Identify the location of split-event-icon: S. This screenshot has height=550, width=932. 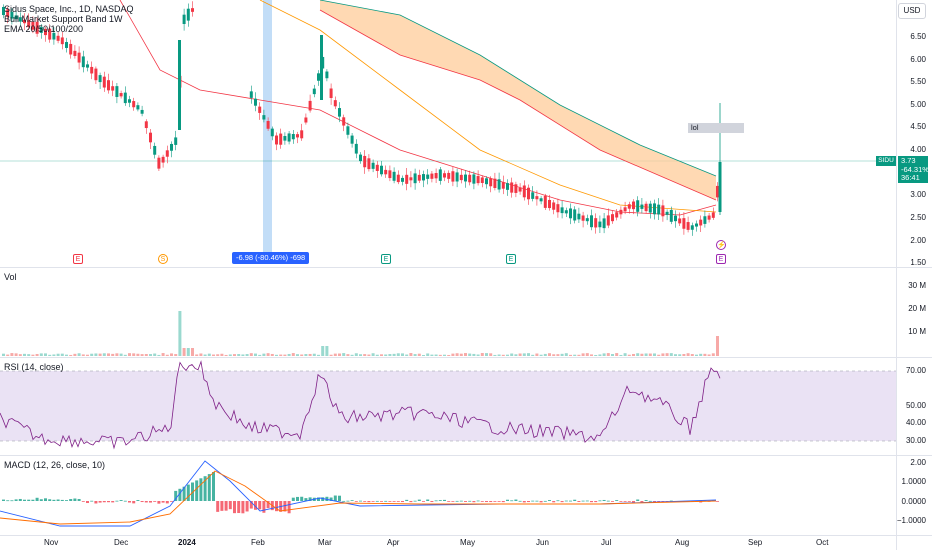
(163, 259).